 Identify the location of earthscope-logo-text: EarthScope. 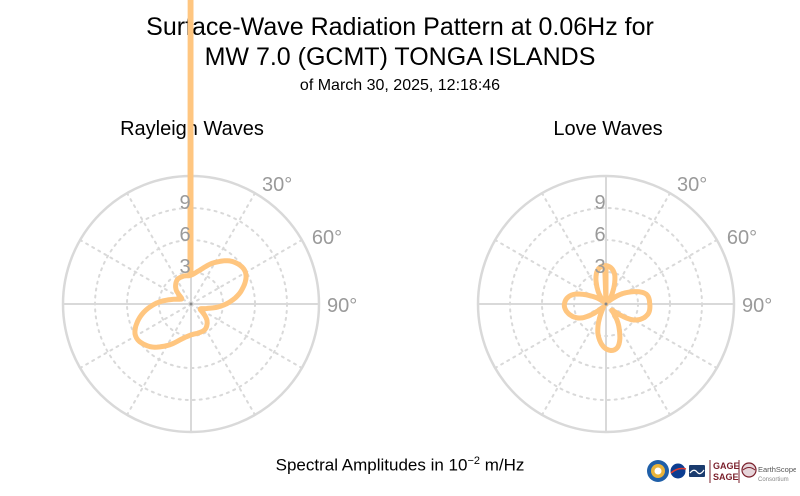
(777, 469).